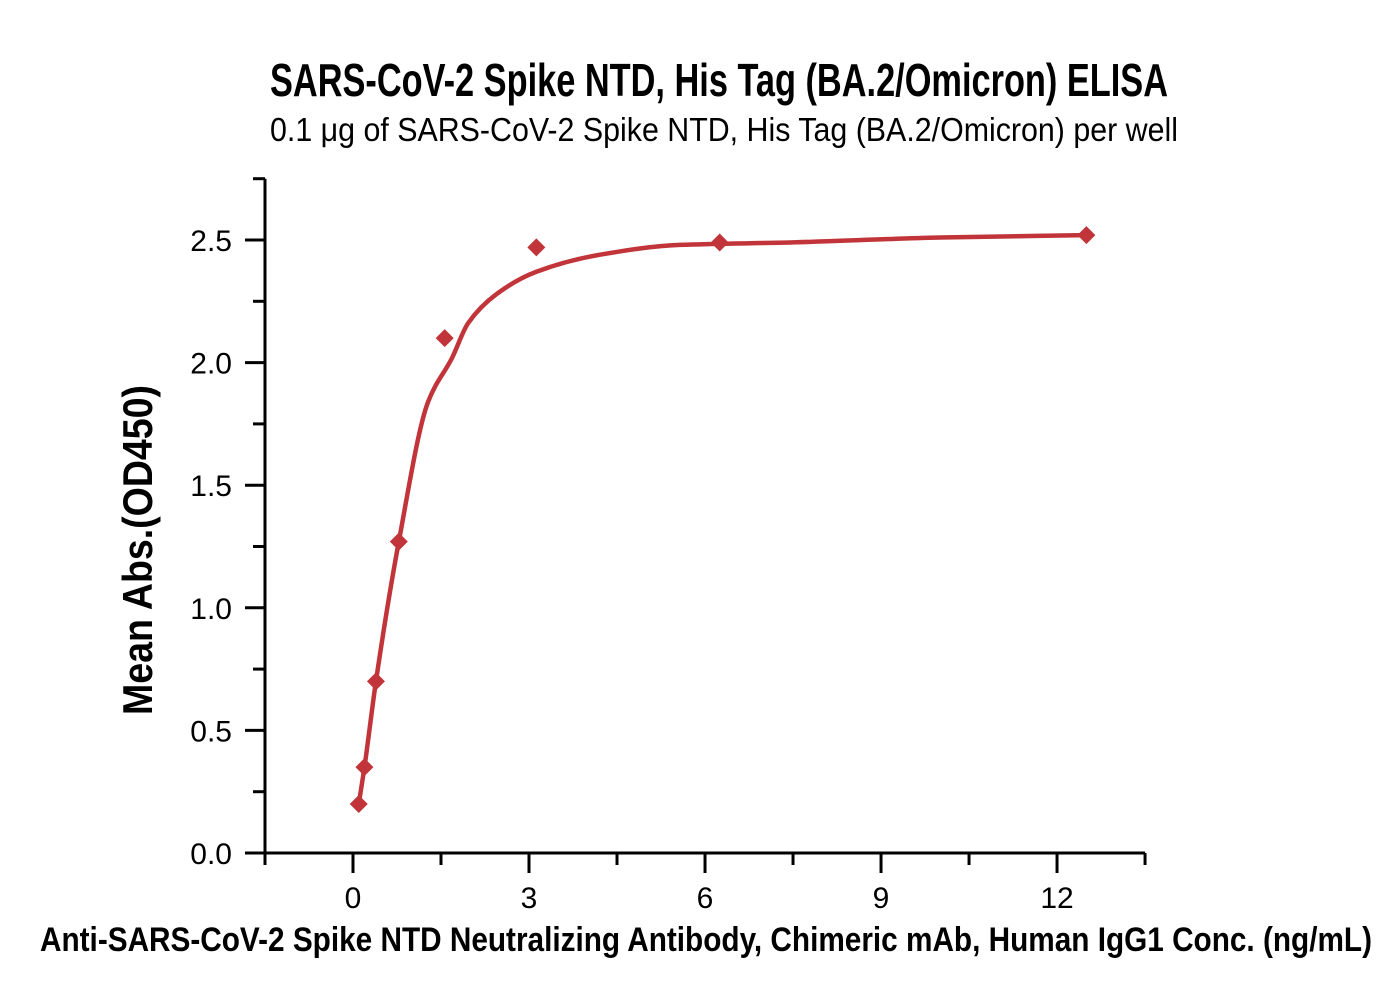 The height and width of the screenshot is (1000, 1400). Describe the element at coordinates (705, 898) in the screenshot. I see `x-tick-label: 6` at that location.